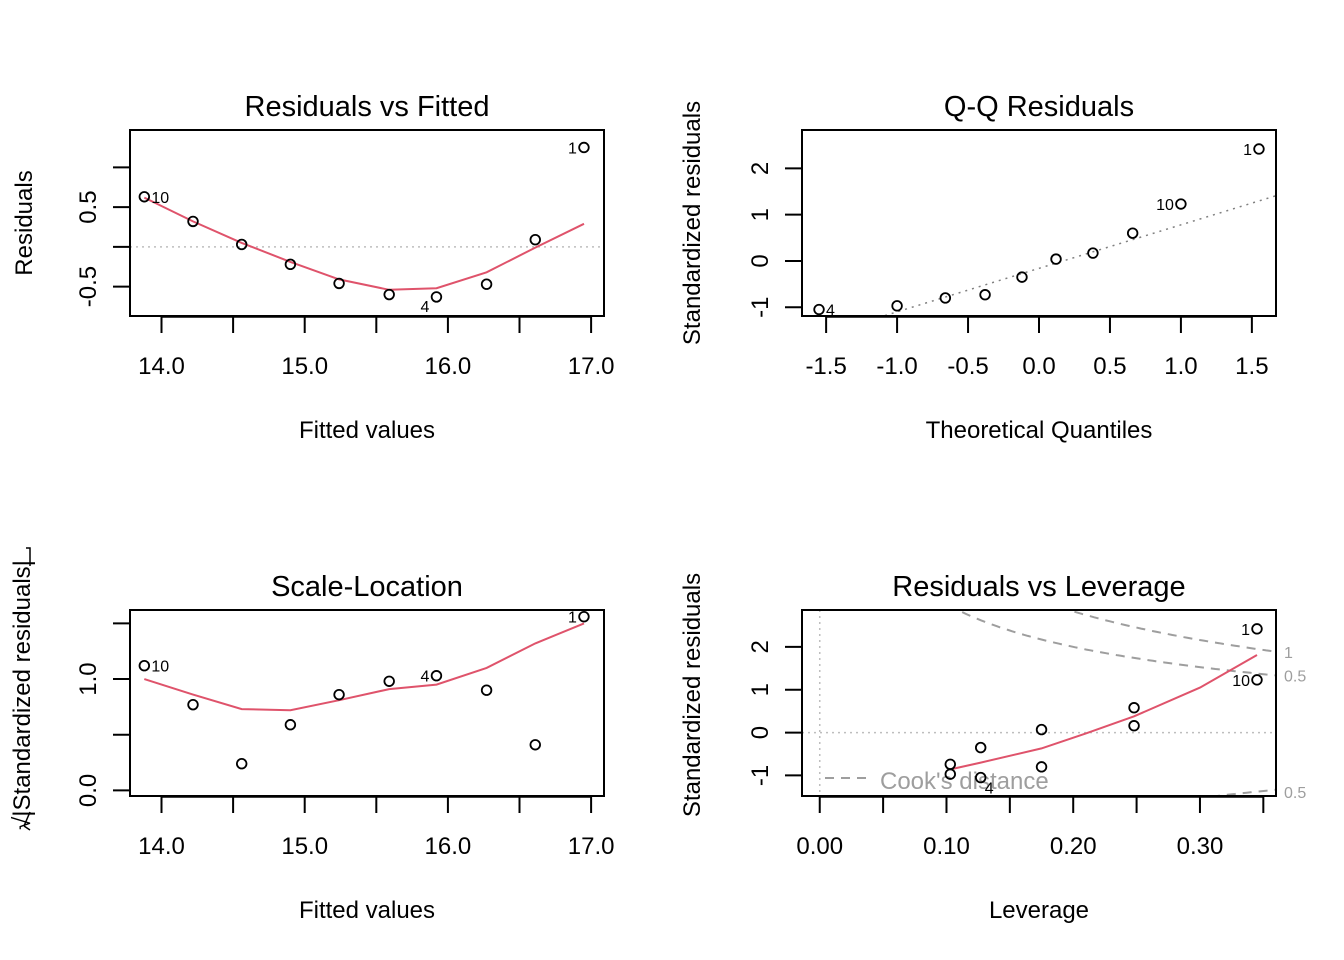 Image resolution: width=1344 pixels, height=960 pixels. What do you see at coordinates (367, 107) in the screenshot?
I see `chart-title: Residuals vs Fitted` at bounding box center [367, 107].